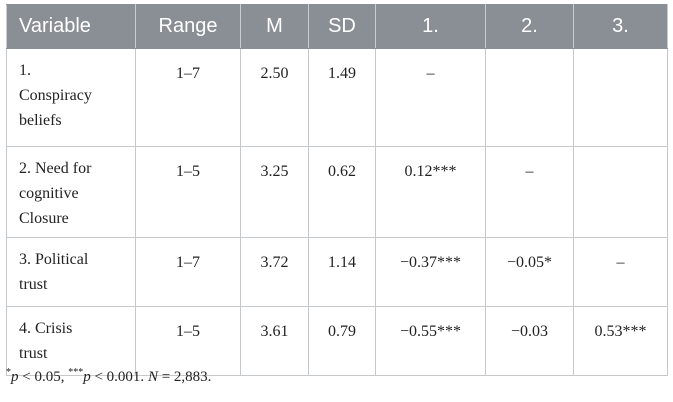 This screenshot has width=673, height=402. What do you see at coordinates (430, 341) in the screenshot?
I see `cell-corr-1: −0.55***` at bounding box center [430, 341].